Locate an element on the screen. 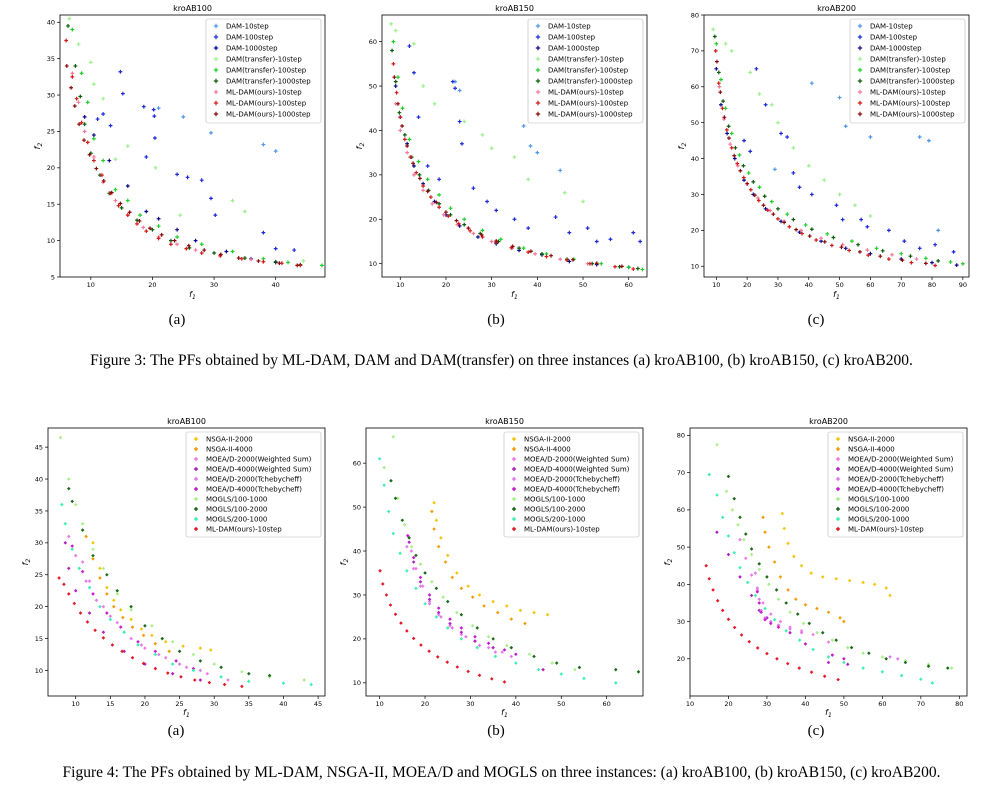  y-tick-label: 80 is located at coordinates (681, 436).